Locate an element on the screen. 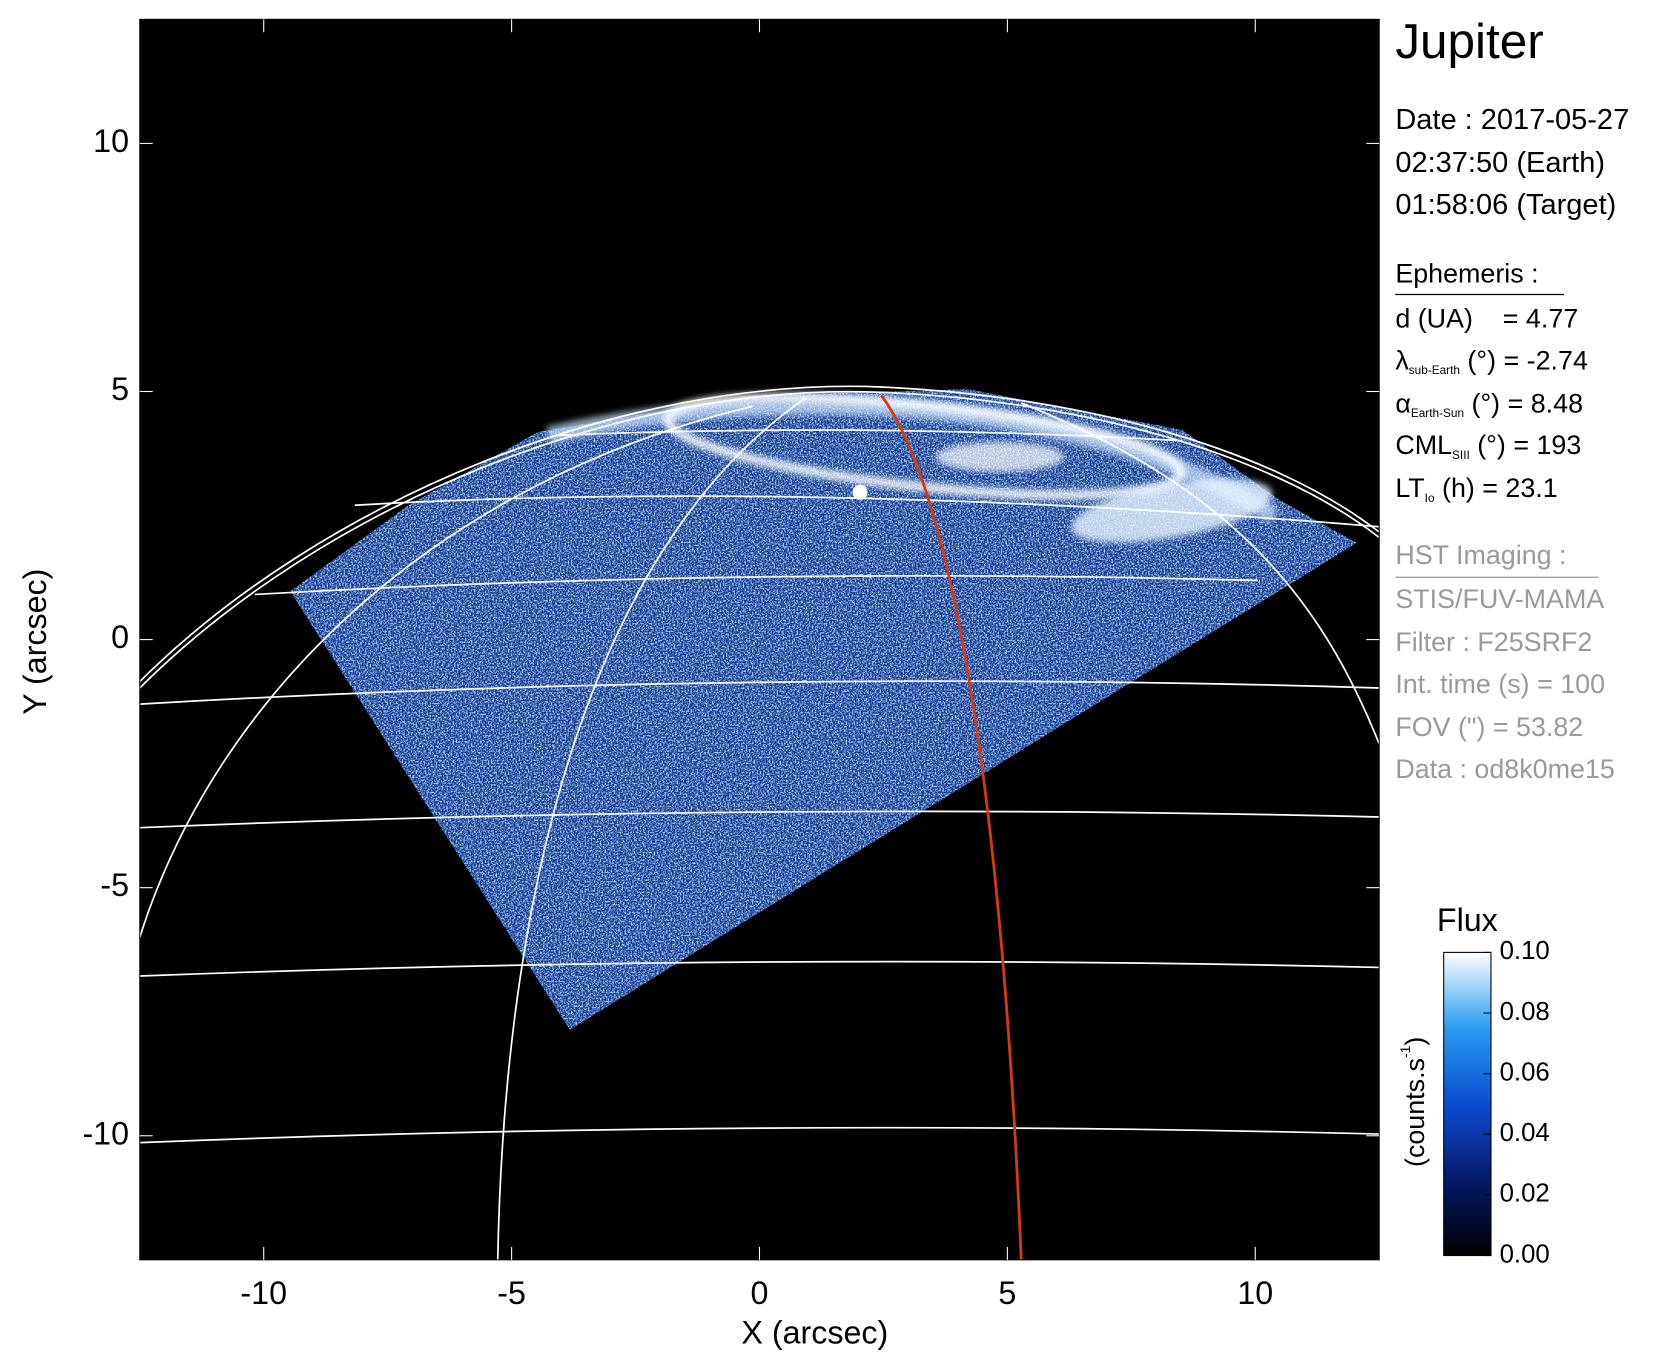 Image resolution: width=1677 pixels, height=1367 pixels. aurora-oval is located at coordinates (924, 446).